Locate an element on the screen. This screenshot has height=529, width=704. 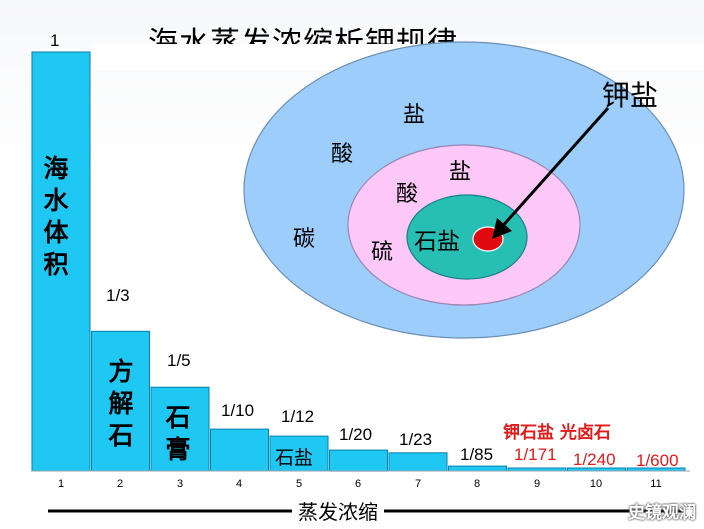
tick-label-7: 7 is located at coordinates (418, 484).